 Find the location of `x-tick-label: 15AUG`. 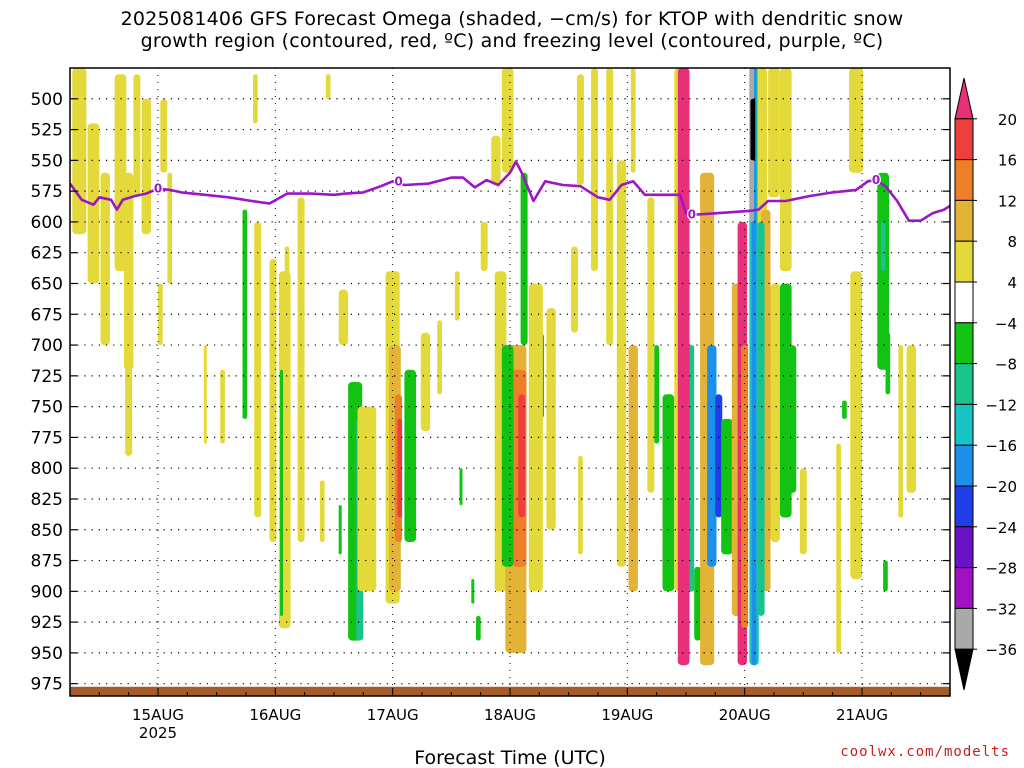

x-tick-label: 15AUG is located at coordinates (158, 715).